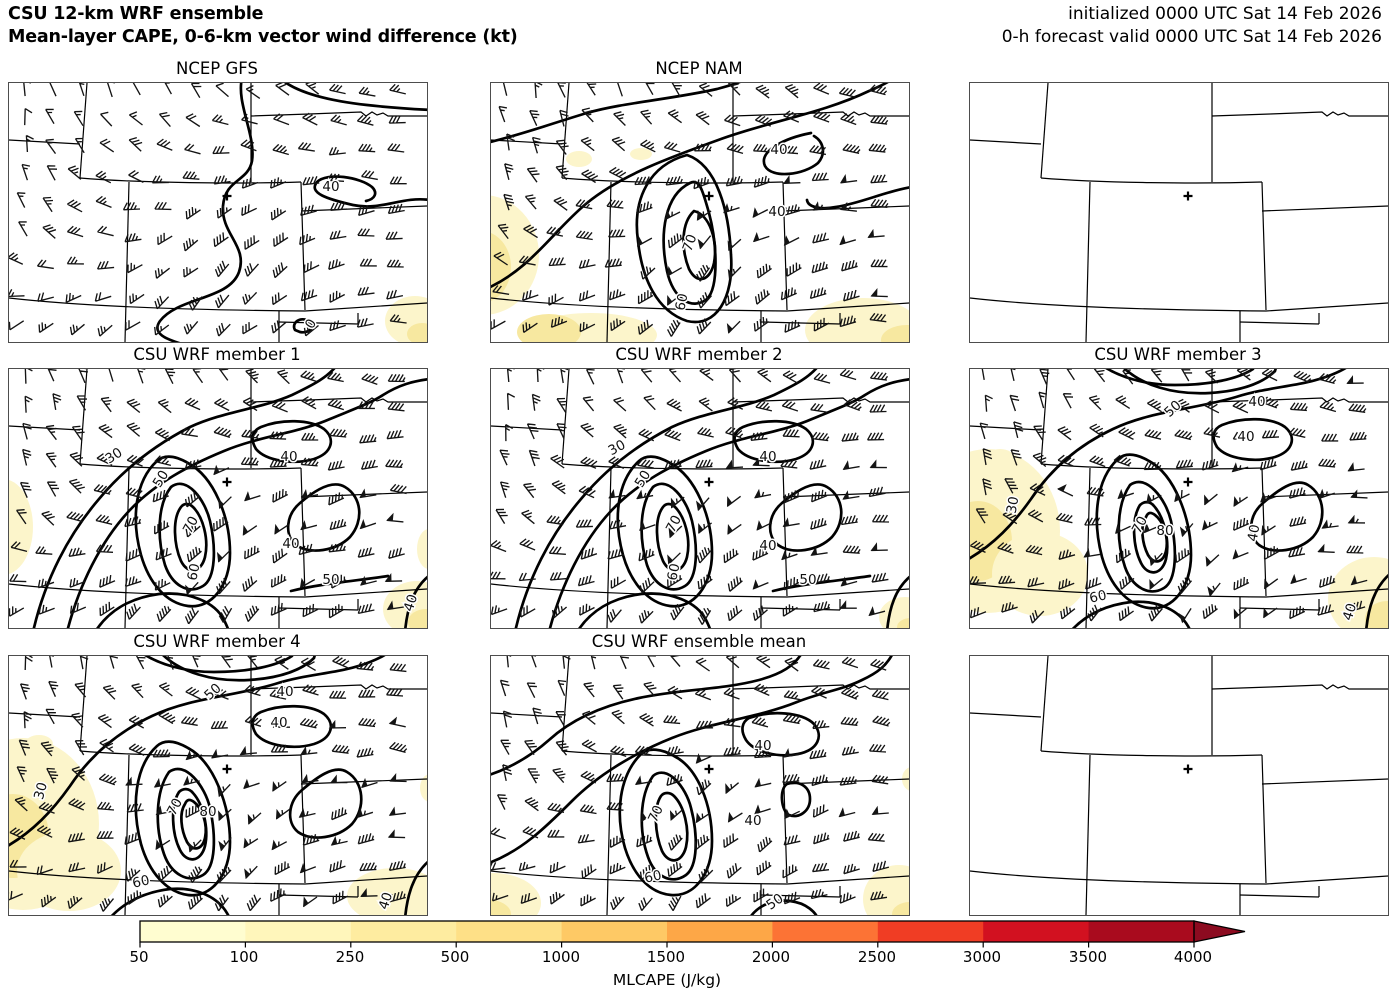  What do you see at coordinates (771, 957) in the screenshot?
I see `colorbar-tick-2000: 2000` at bounding box center [771, 957].